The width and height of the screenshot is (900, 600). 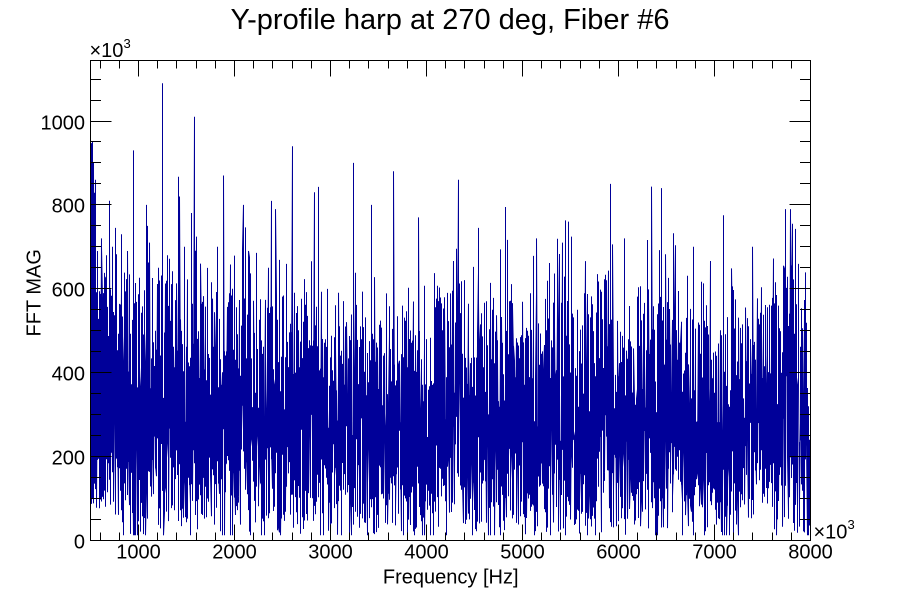 I want to click on svg-text: 800, so click(x=68, y=207).